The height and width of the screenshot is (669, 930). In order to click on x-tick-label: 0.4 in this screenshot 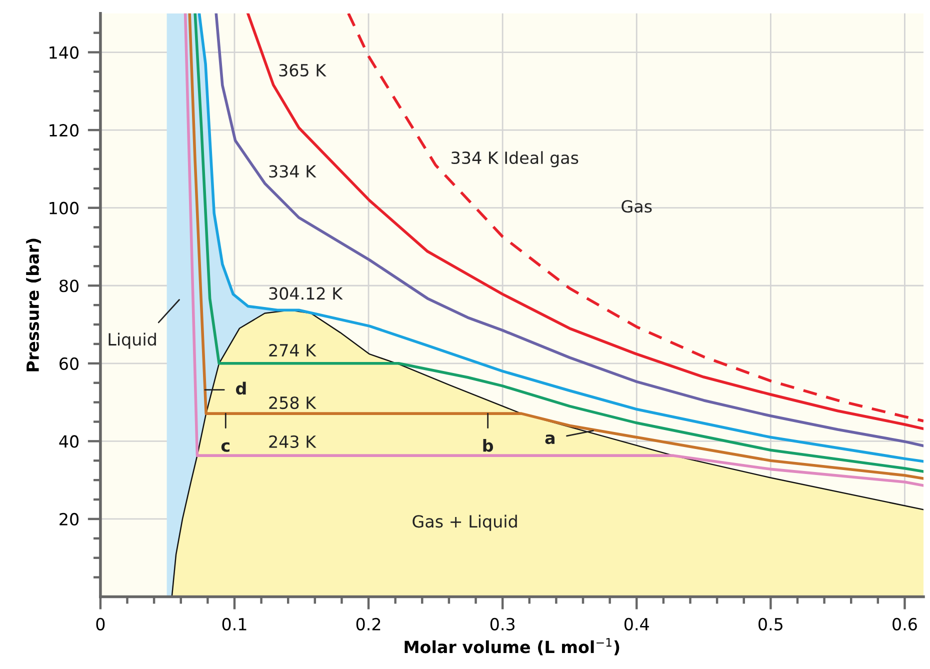, I will do `click(636, 624)`.